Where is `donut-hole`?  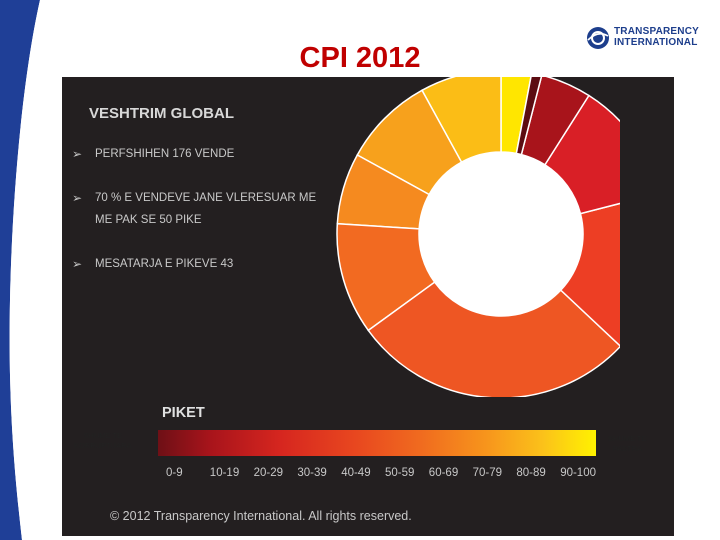
donut-hole is located at coordinates (501, 234).